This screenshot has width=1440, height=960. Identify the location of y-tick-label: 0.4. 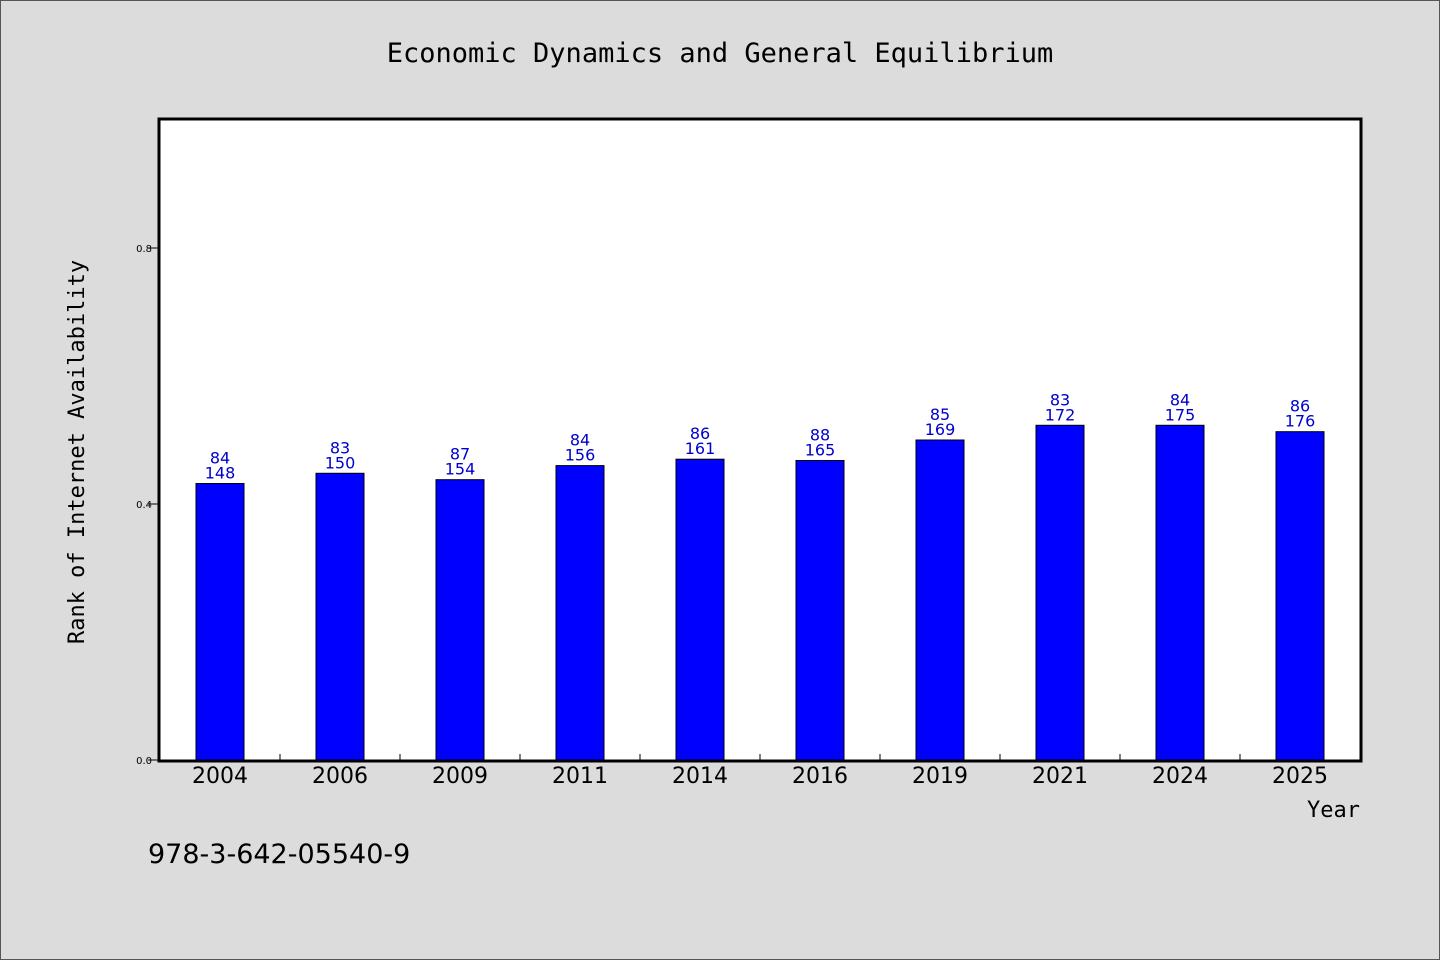
(144, 505).